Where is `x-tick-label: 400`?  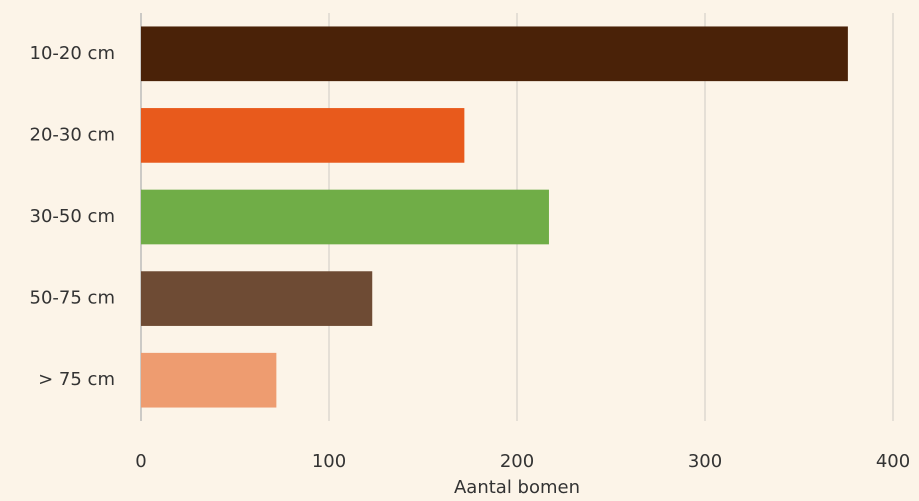 x-tick-label: 400 is located at coordinates (893, 461).